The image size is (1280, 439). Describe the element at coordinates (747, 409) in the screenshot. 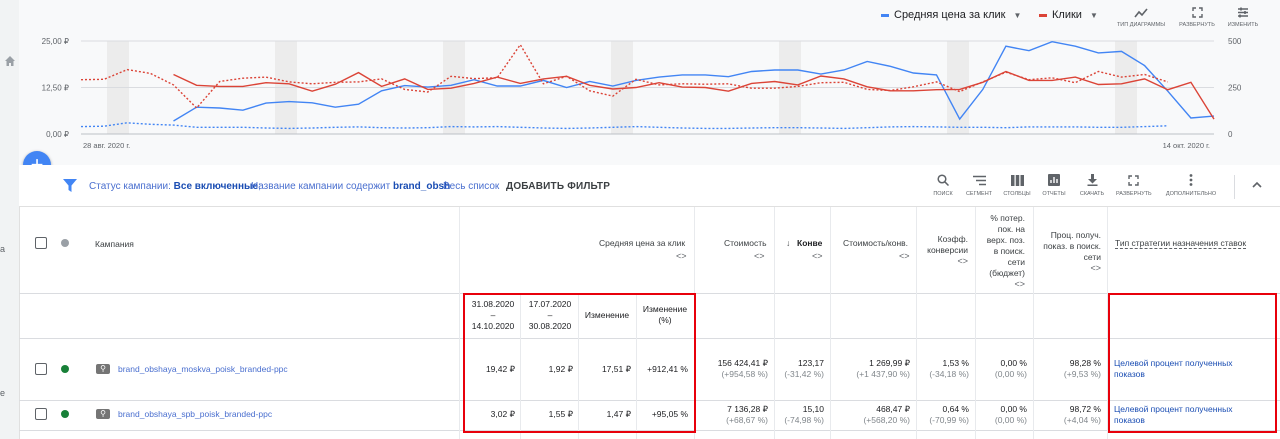

I see `cost-value: 7 136,28 ₽` at that location.